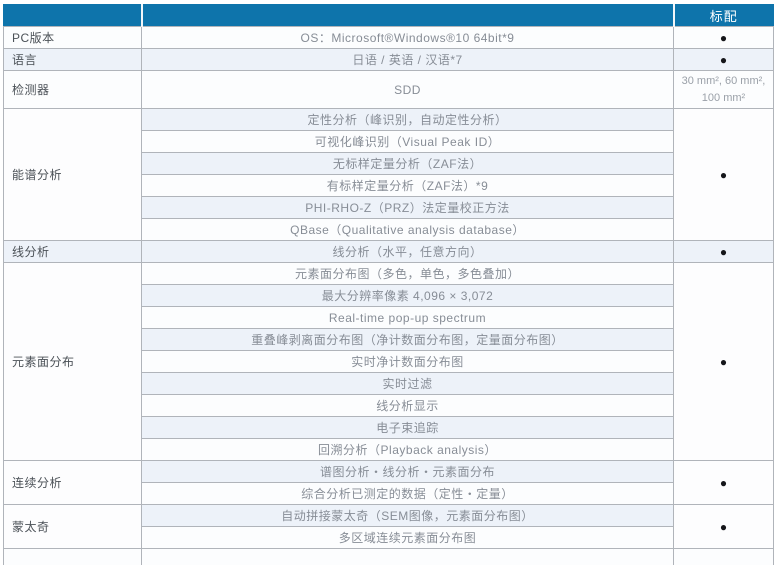 The image size is (776, 565). I want to click on table-row: Real-time pop-up spectrum, so click(388, 317).